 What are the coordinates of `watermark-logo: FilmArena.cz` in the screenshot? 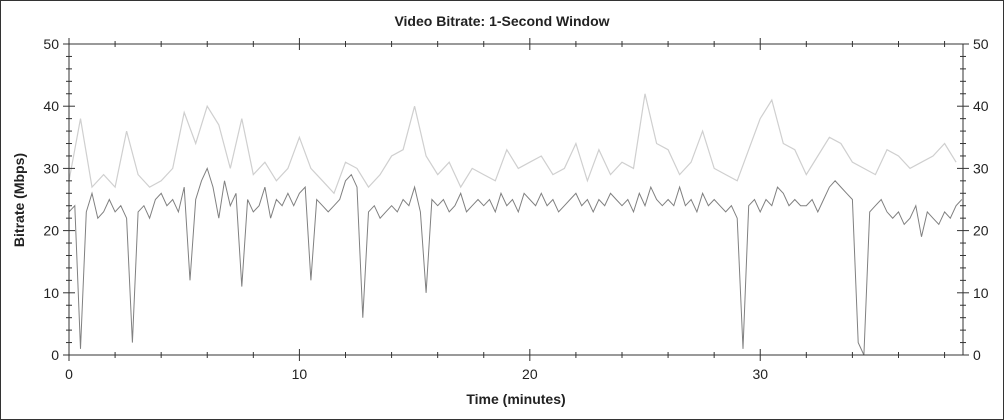 It's located at (506, 223).